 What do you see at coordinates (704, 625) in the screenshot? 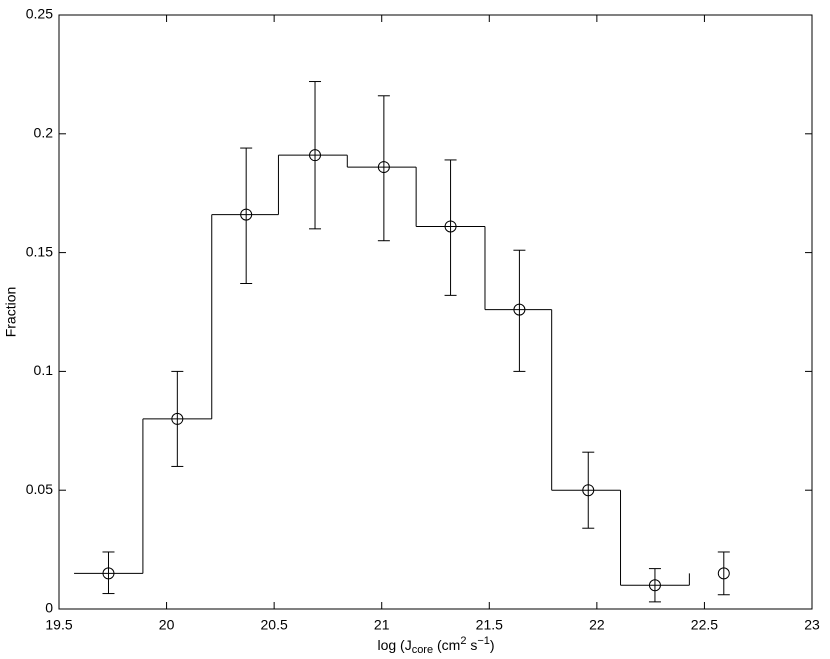
I see `x-tick-label: 22.5` at bounding box center [704, 625].